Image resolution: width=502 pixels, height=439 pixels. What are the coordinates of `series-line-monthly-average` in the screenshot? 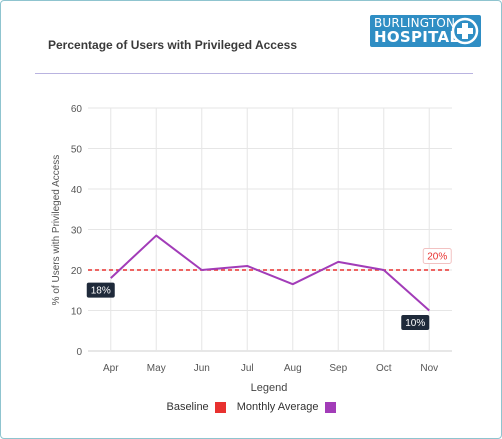 It's located at (270, 273).